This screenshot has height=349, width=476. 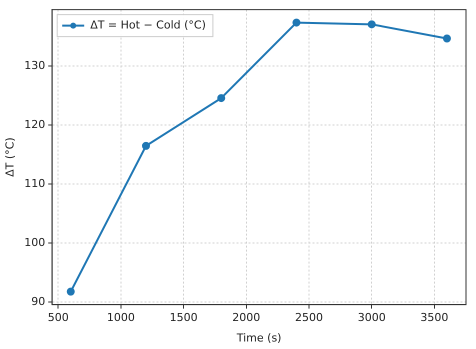 What do you see at coordinates (372, 317) in the screenshot?
I see `x-tick-label: 3000` at bounding box center [372, 317].